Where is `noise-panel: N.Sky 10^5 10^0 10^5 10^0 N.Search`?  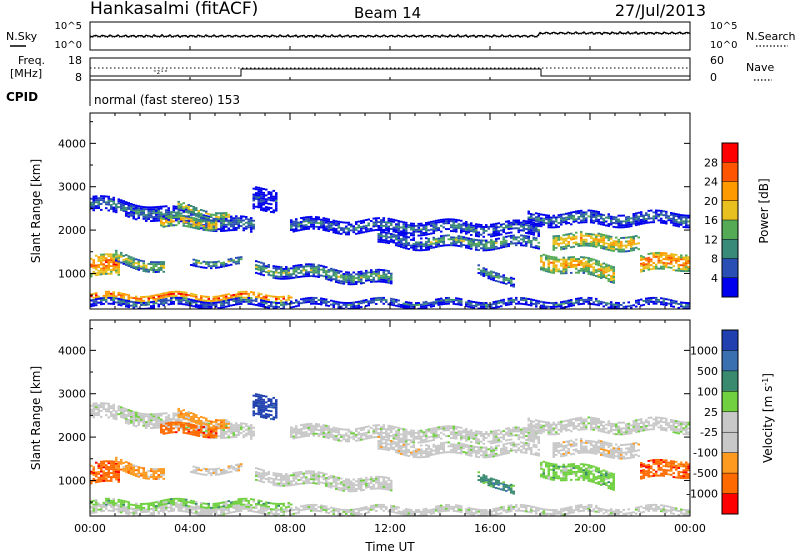
noise-panel: N.Sky 10^5 10^0 10^5 10^0 N.Search is located at coordinates (401, 36).